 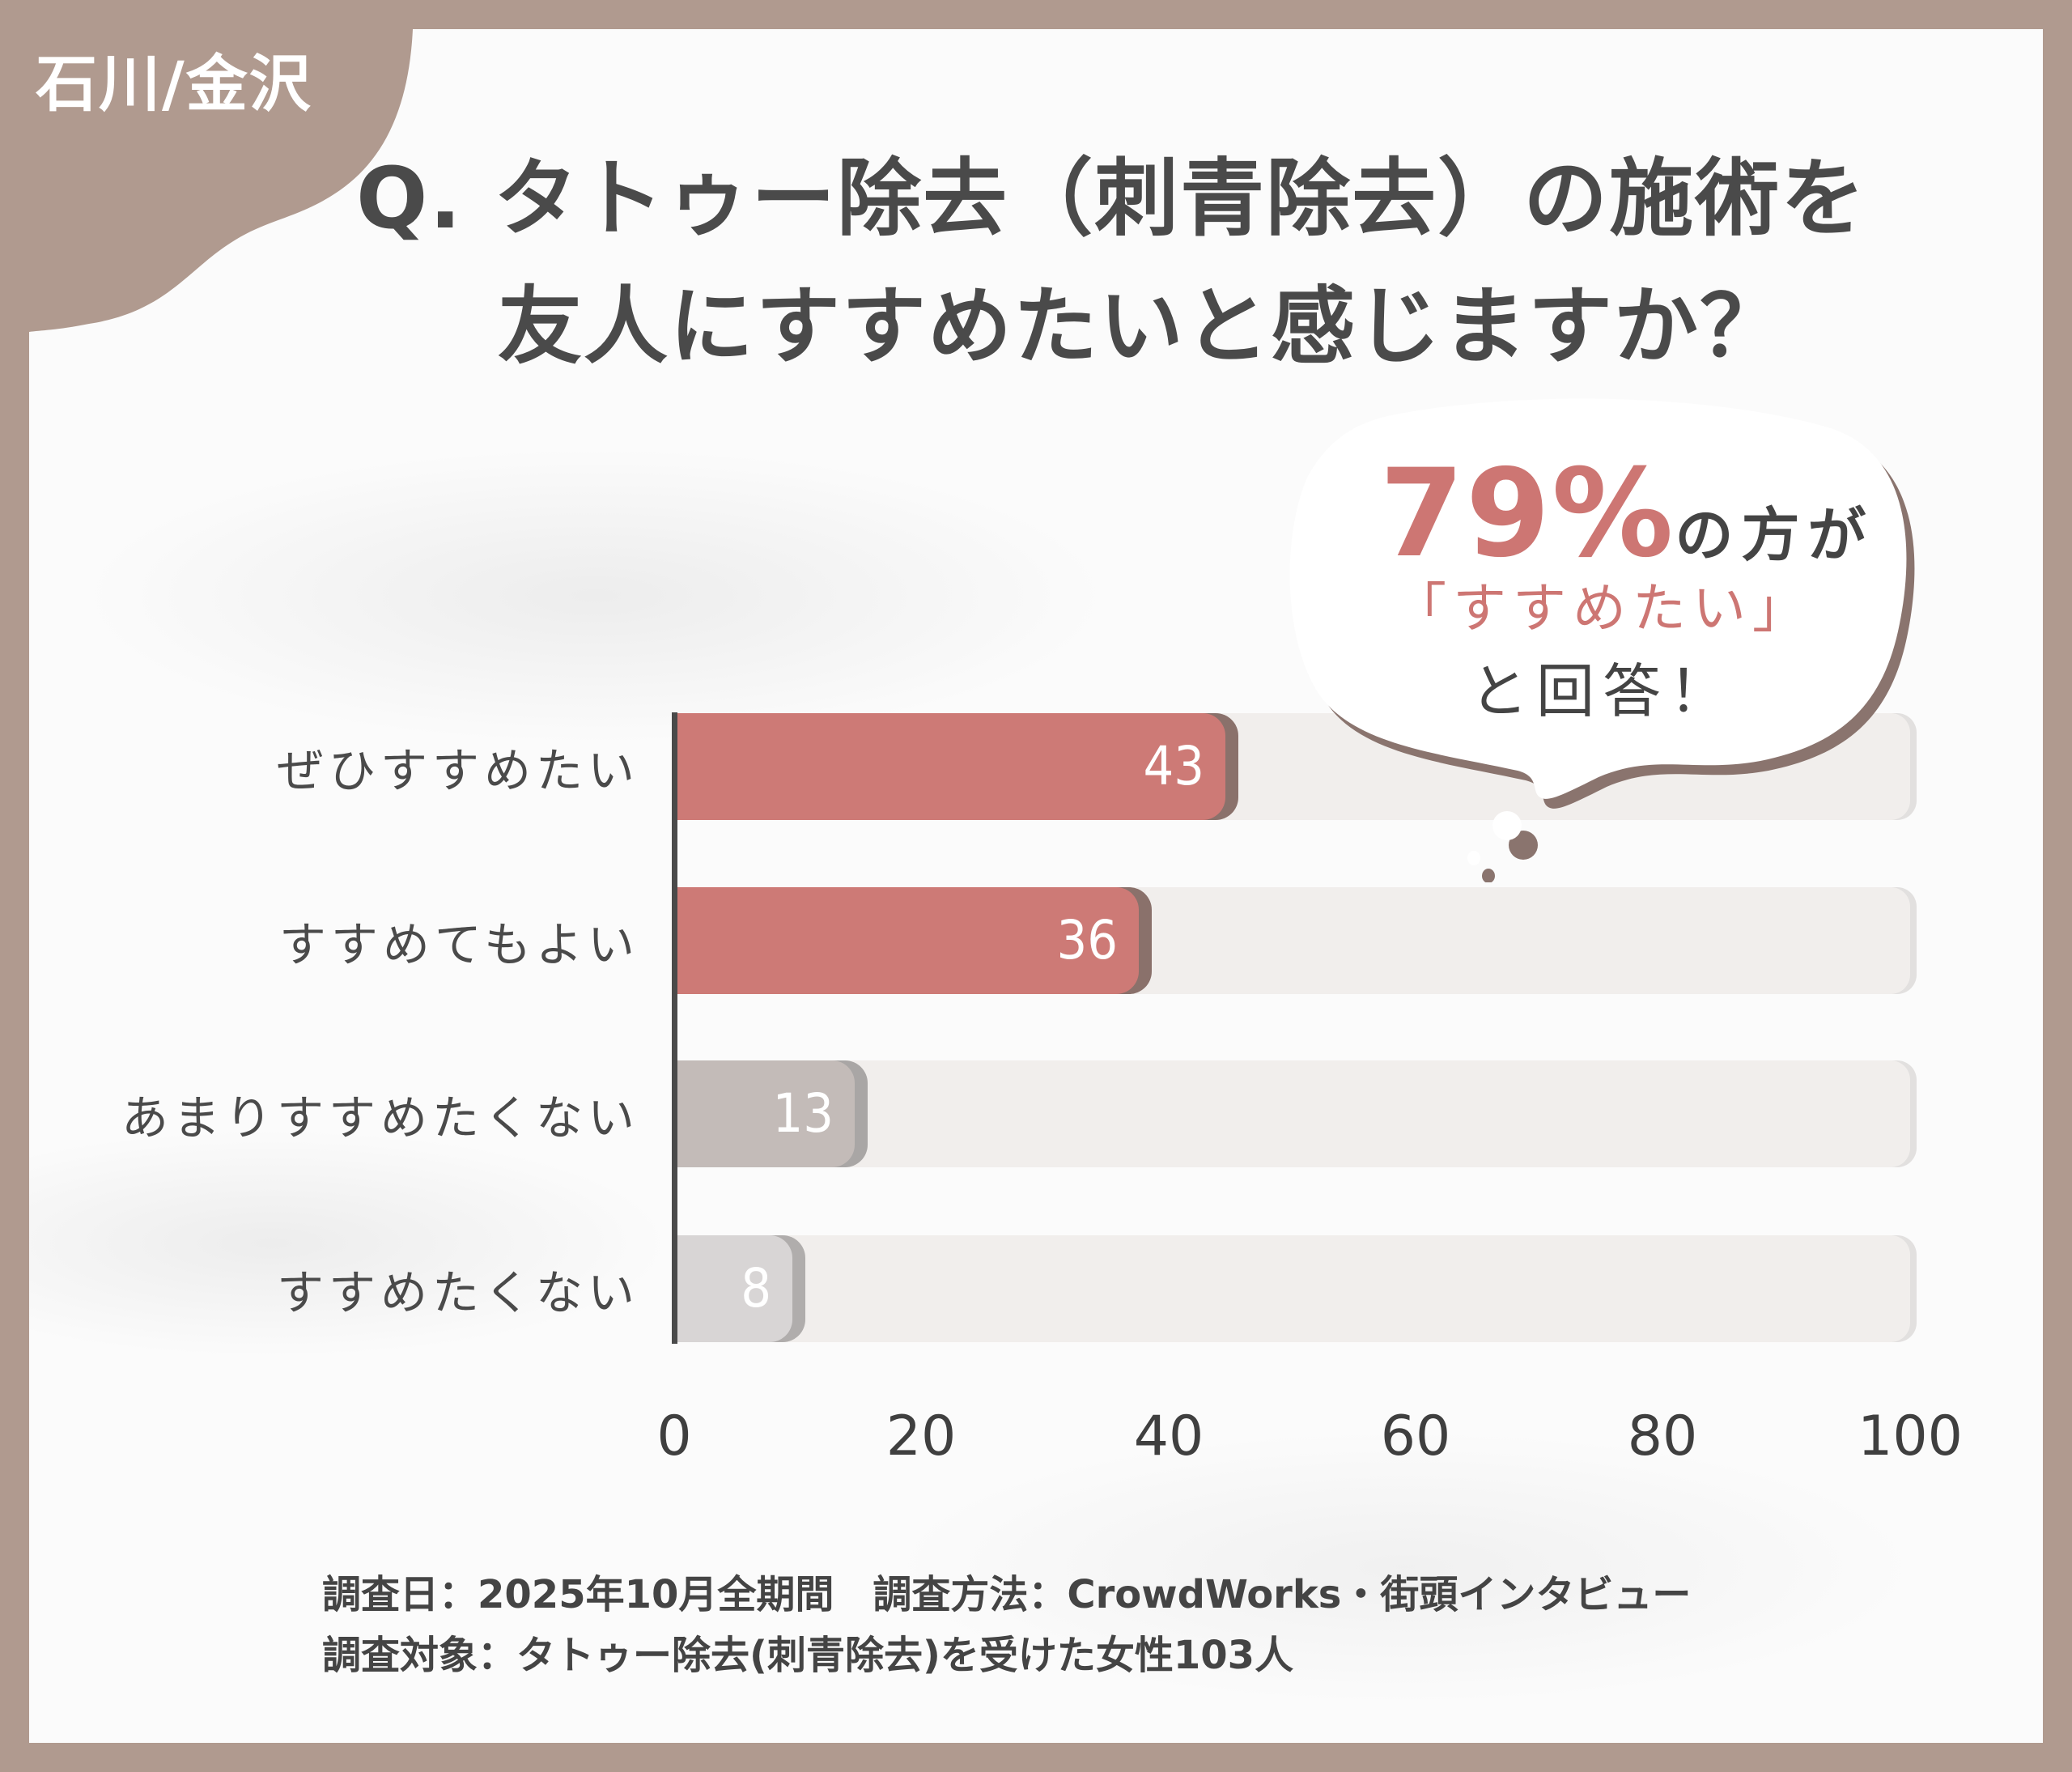 What do you see at coordinates (1007, 1595) in the screenshot?
I see `survey-info-line-1: 調査日：2025年10月全期間 調査方法：CrowdWorks・街頭インタビュー` at bounding box center [1007, 1595].